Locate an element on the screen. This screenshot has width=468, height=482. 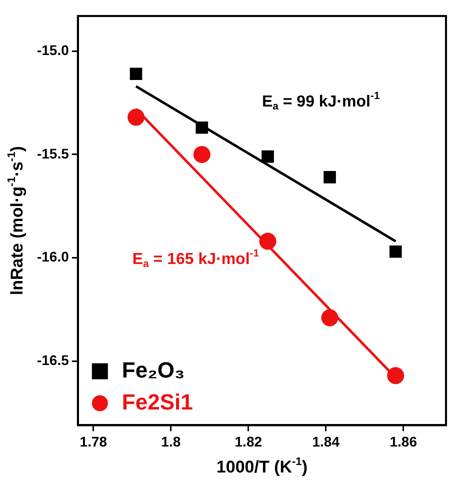
y-tick-label: -16.0 is located at coordinates (53, 256).